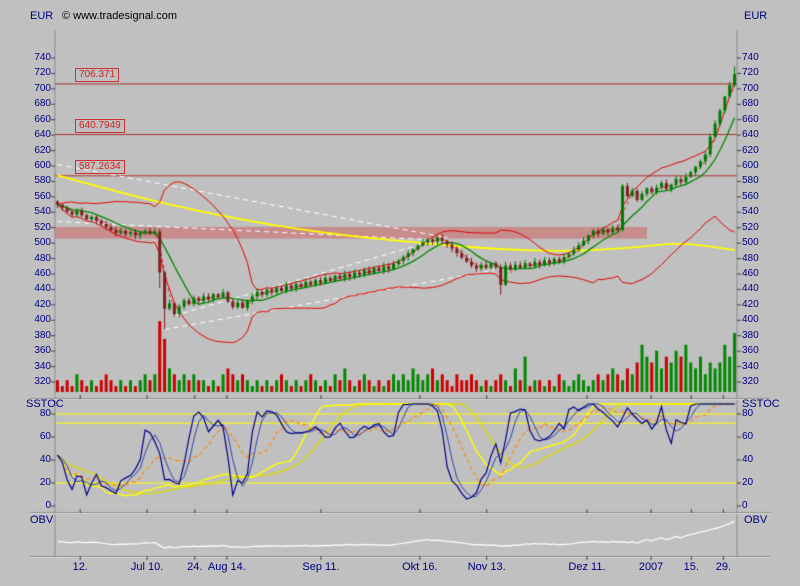  Describe the element at coordinates (691, 567) in the screenshot. I see `x-axis-label: 15.` at that location.